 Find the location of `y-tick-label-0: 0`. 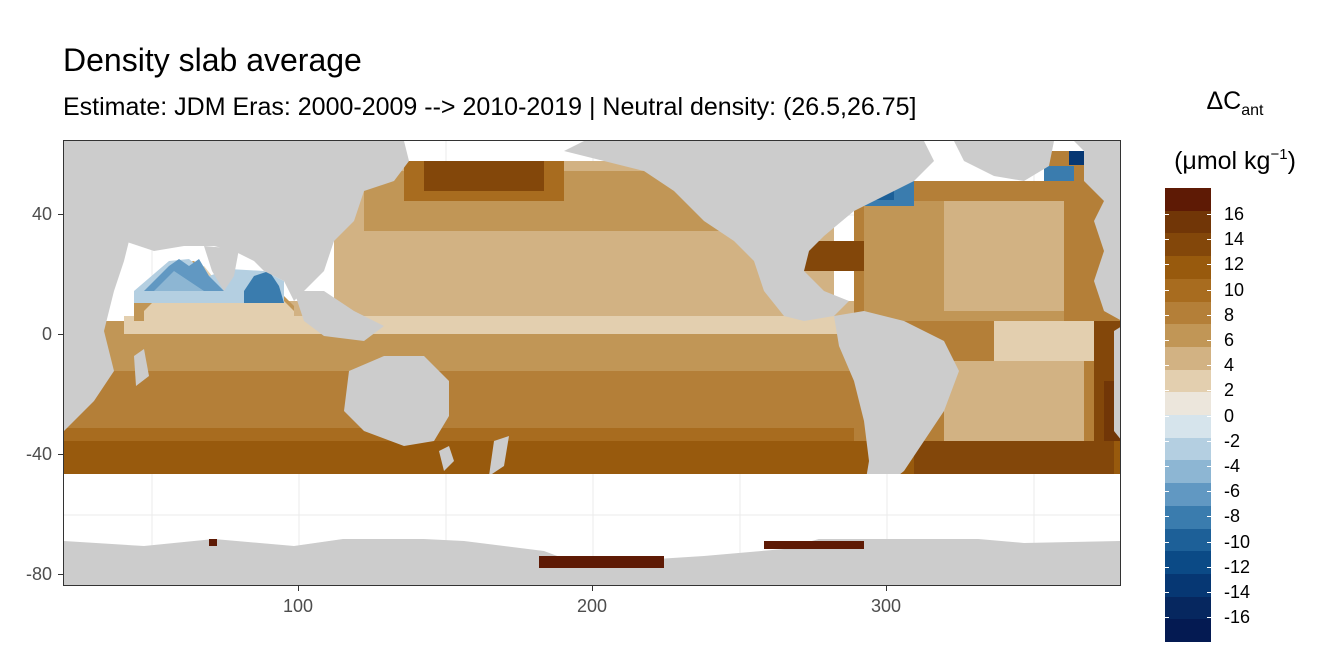

y-tick-label-0: 0 is located at coordinates (46, 334).